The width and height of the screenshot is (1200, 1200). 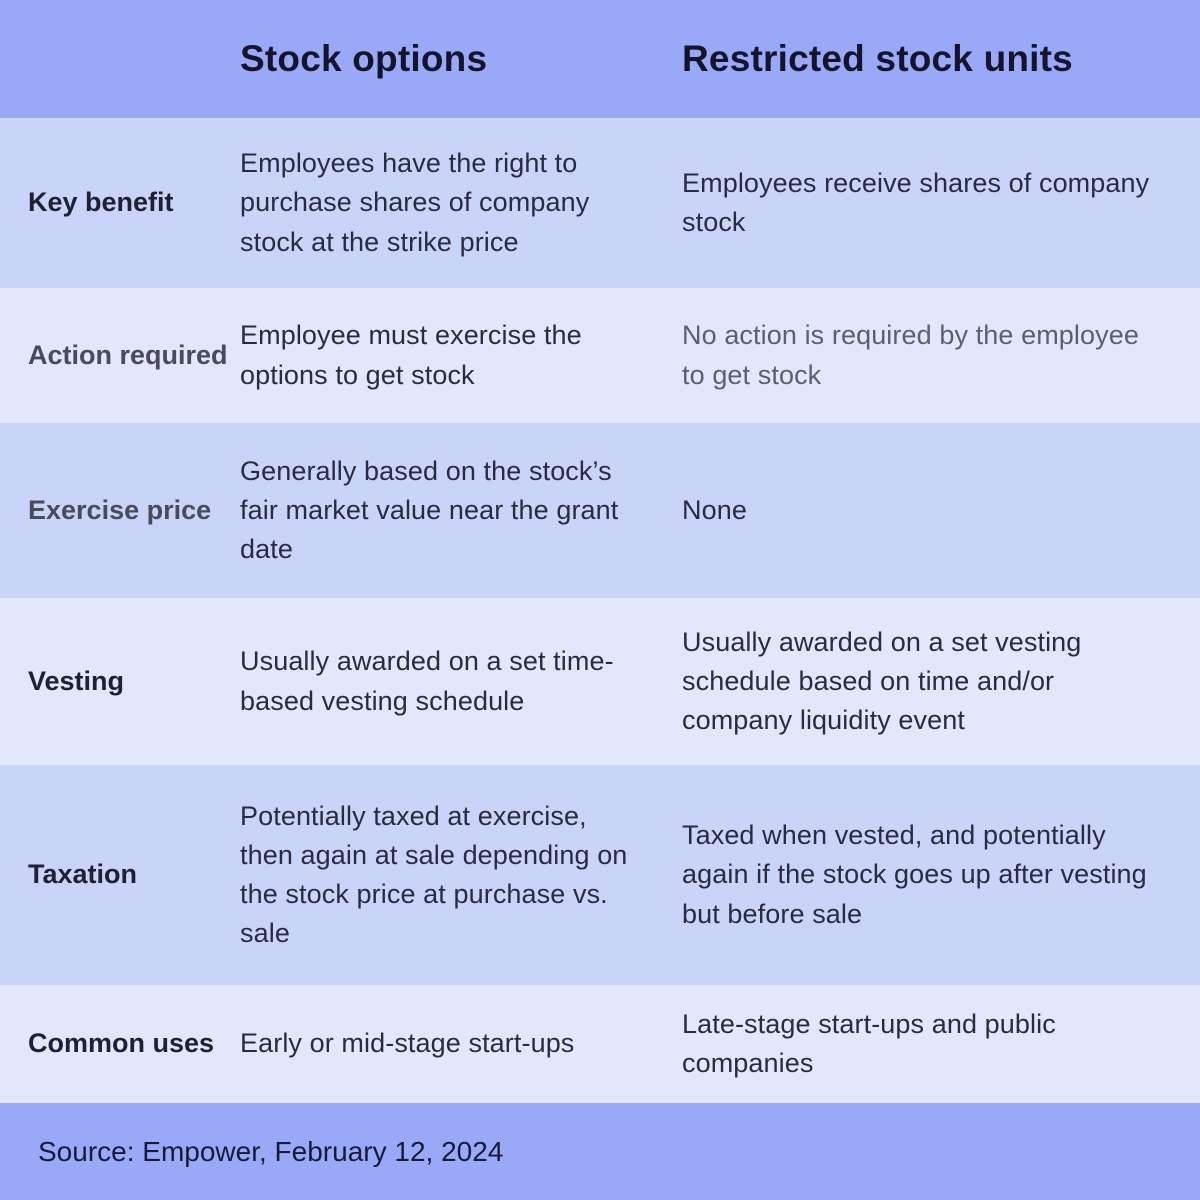 I want to click on column-header-stock-options: Stock options, so click(x=364, y=58).